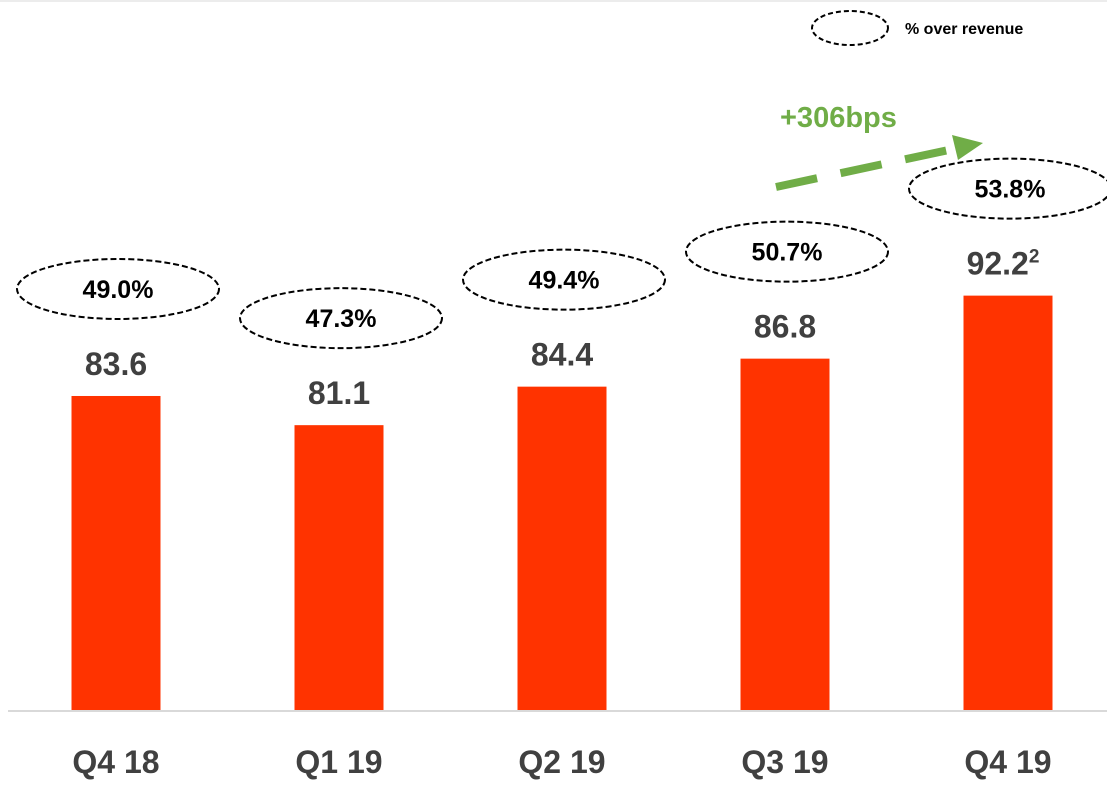  I want to click on category-label: Q1 19, so click(338, 762).